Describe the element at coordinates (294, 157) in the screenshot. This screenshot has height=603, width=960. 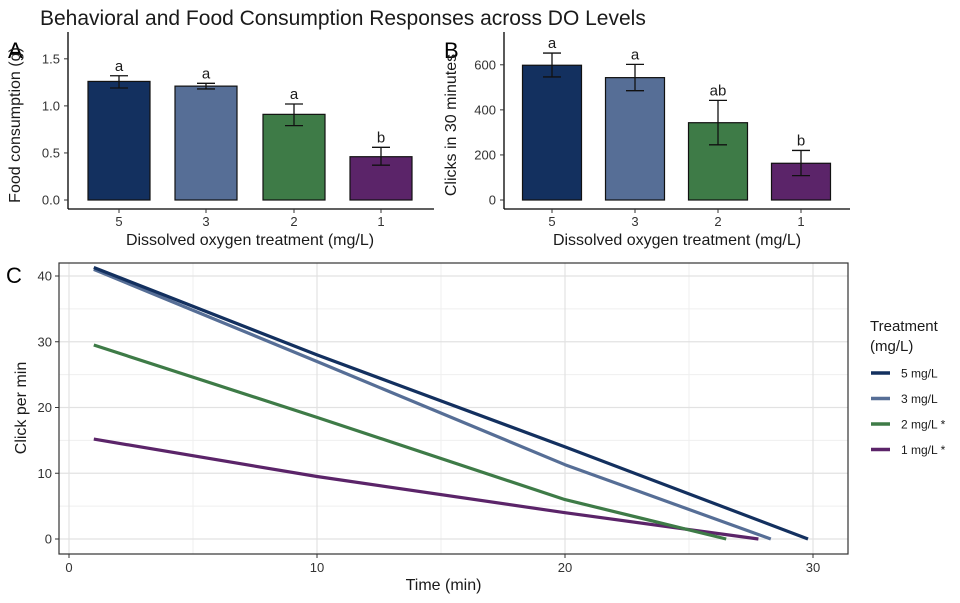
I see `bar-2-mgL` at that location.